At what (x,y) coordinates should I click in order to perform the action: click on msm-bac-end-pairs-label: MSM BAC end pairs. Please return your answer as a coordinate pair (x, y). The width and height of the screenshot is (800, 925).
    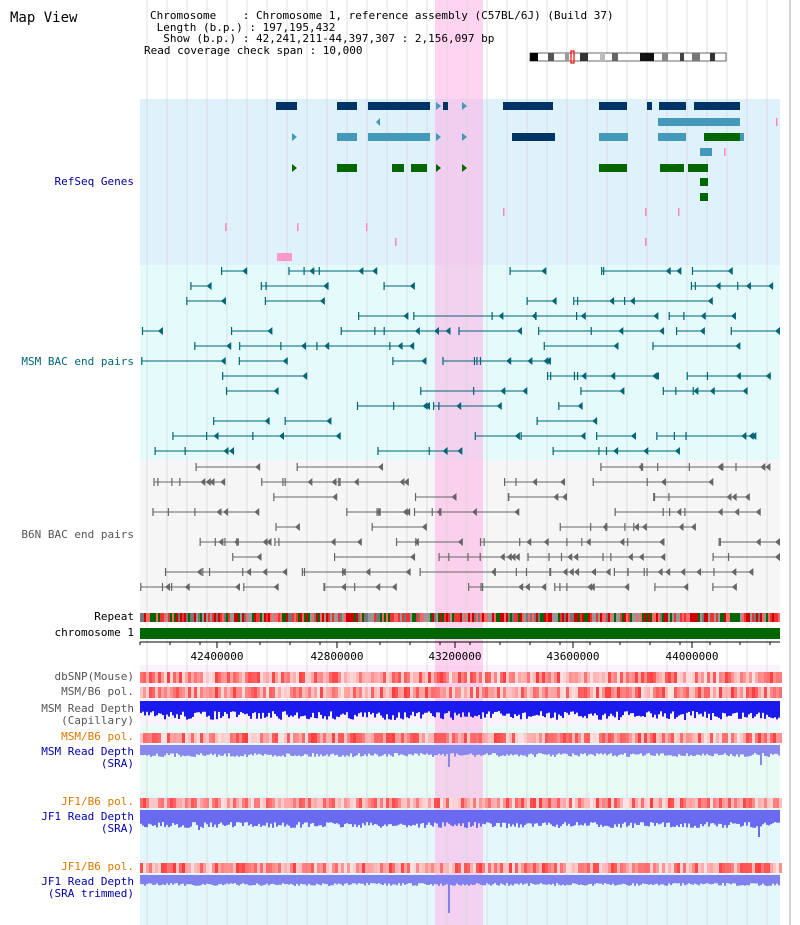
    Looking at the image, I should click on (77, 361).